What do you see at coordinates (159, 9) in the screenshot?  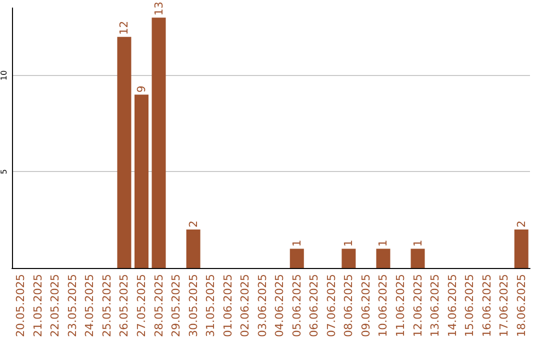 I see `data-label: 13` at bounding box center [159, 9].